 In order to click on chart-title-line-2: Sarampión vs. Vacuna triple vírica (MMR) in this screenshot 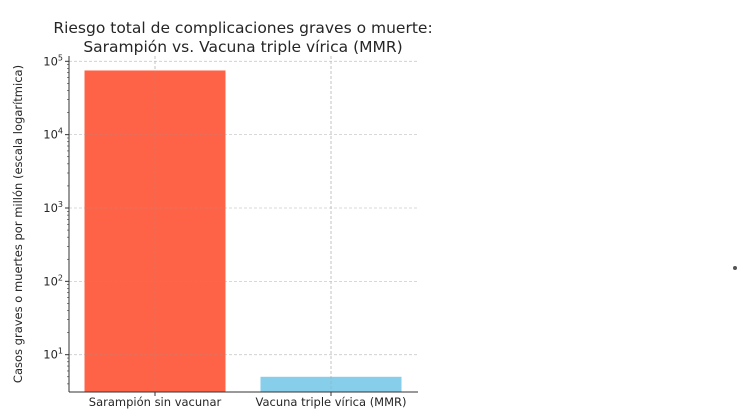, I will do `click(242, 47)`.